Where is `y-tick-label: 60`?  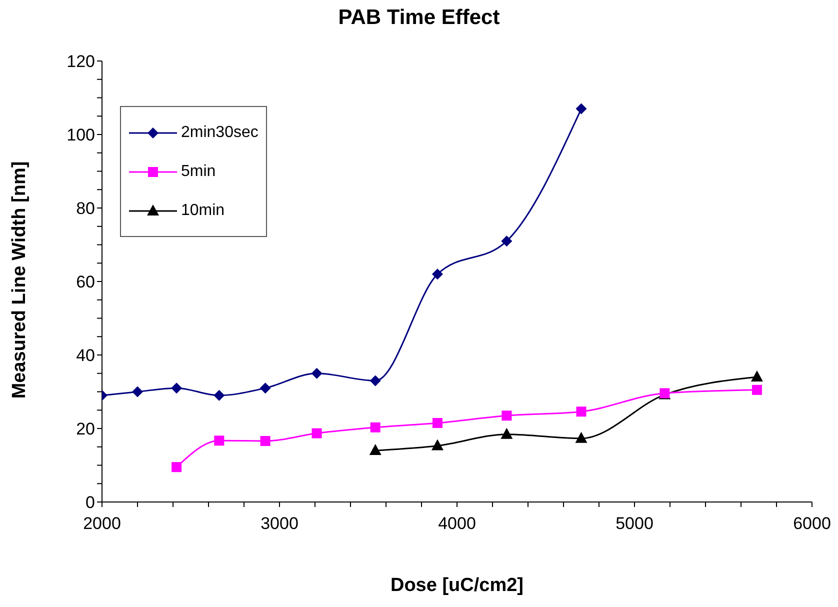
y-tick-label: 60 is located at coordinates (85, 282).